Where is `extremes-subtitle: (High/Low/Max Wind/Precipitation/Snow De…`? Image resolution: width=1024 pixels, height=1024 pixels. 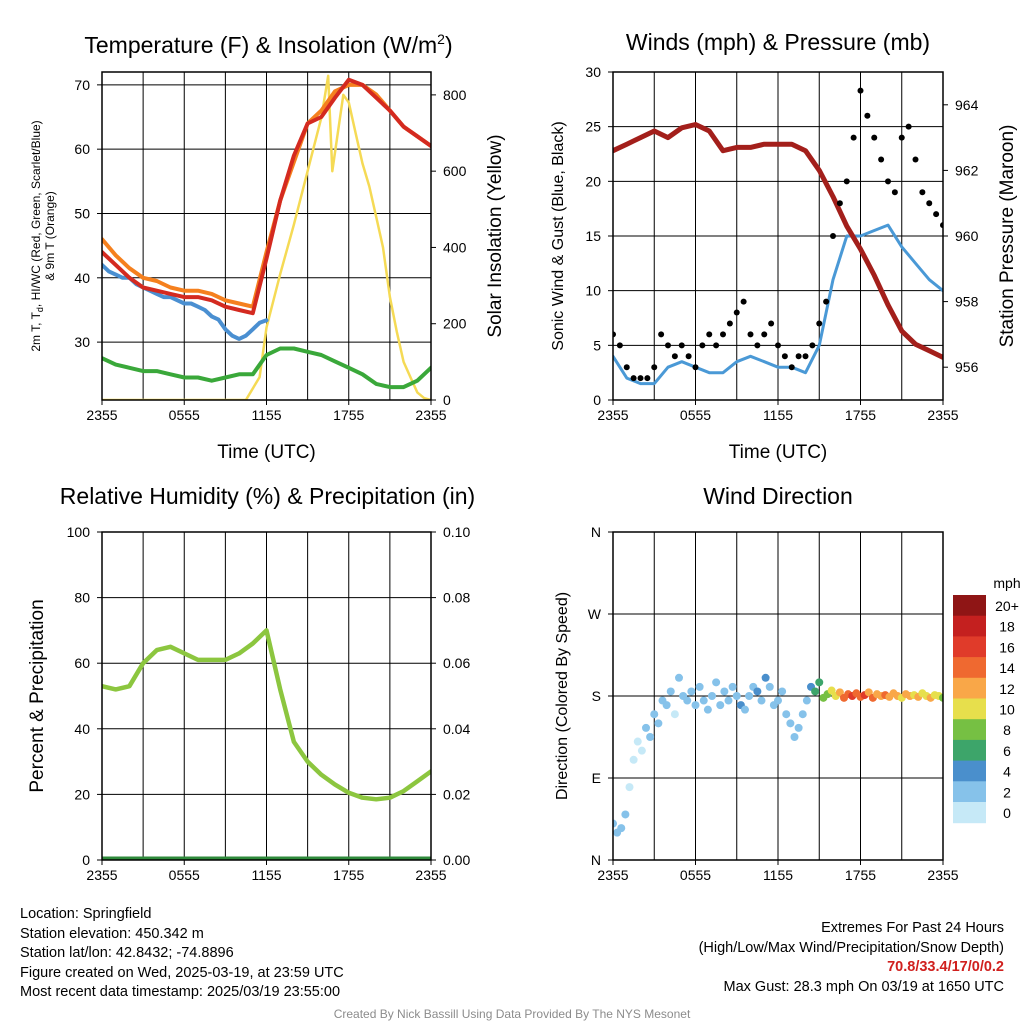 extremes-subtitle: (High/Low/Max Wind/Precipitation/Snow De… is located at coordinates (851, 947).